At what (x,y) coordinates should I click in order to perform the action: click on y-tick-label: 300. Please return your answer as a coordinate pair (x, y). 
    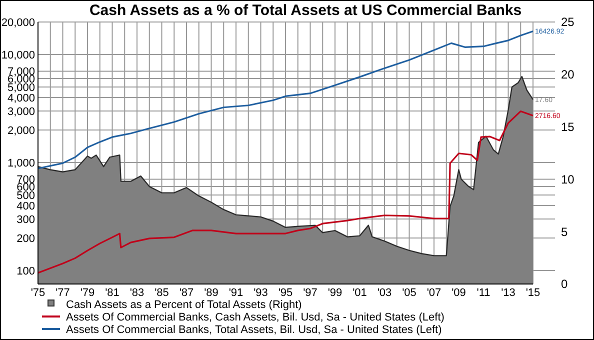
    Looking at the image, I should click on (25, 220).